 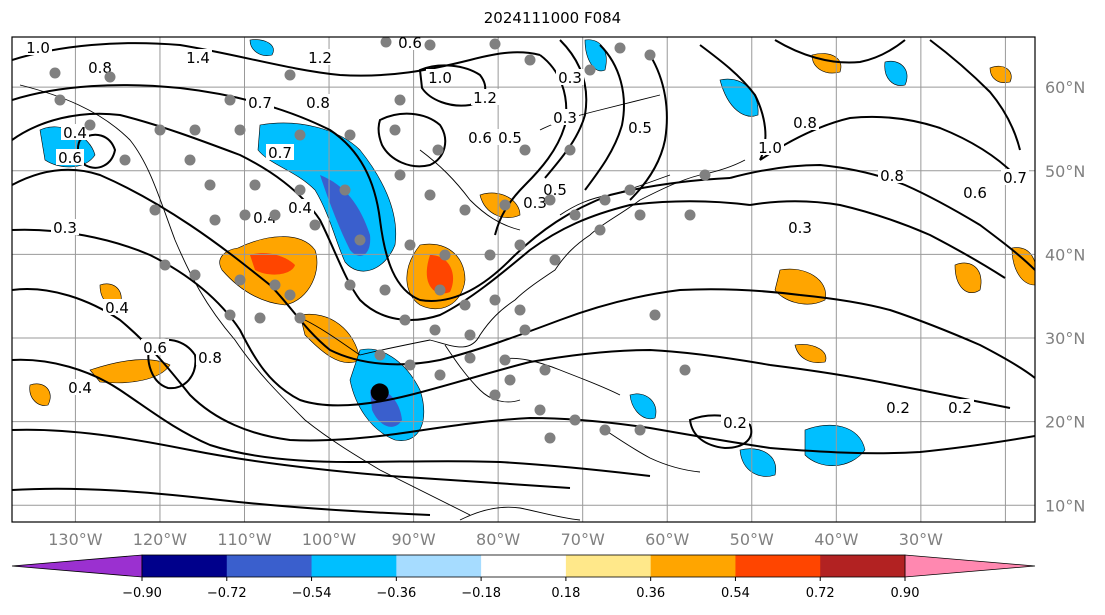 I want to click on colorbar-tick-label: 0.18, so click(x=565, y=593).